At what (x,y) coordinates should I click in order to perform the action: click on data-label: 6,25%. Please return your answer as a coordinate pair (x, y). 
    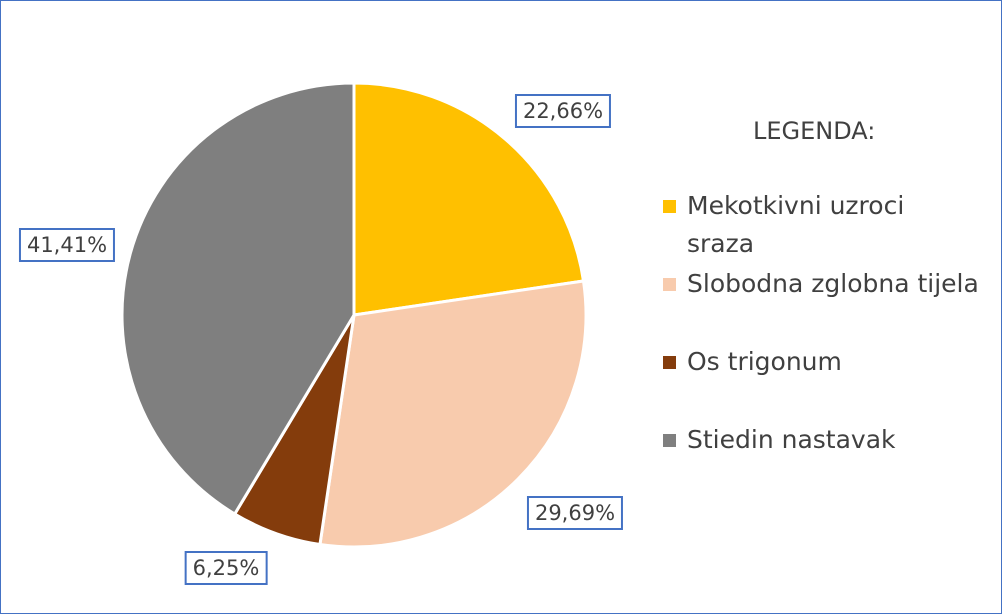
    Looking at the image, I should click on (226, 568).